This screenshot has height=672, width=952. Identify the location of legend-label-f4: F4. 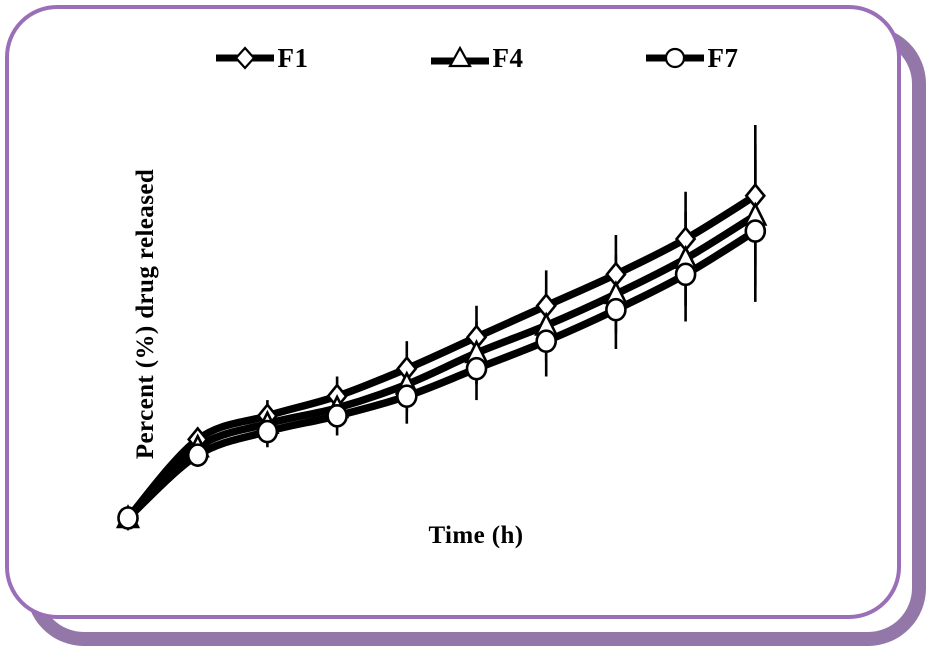
(508, 57).